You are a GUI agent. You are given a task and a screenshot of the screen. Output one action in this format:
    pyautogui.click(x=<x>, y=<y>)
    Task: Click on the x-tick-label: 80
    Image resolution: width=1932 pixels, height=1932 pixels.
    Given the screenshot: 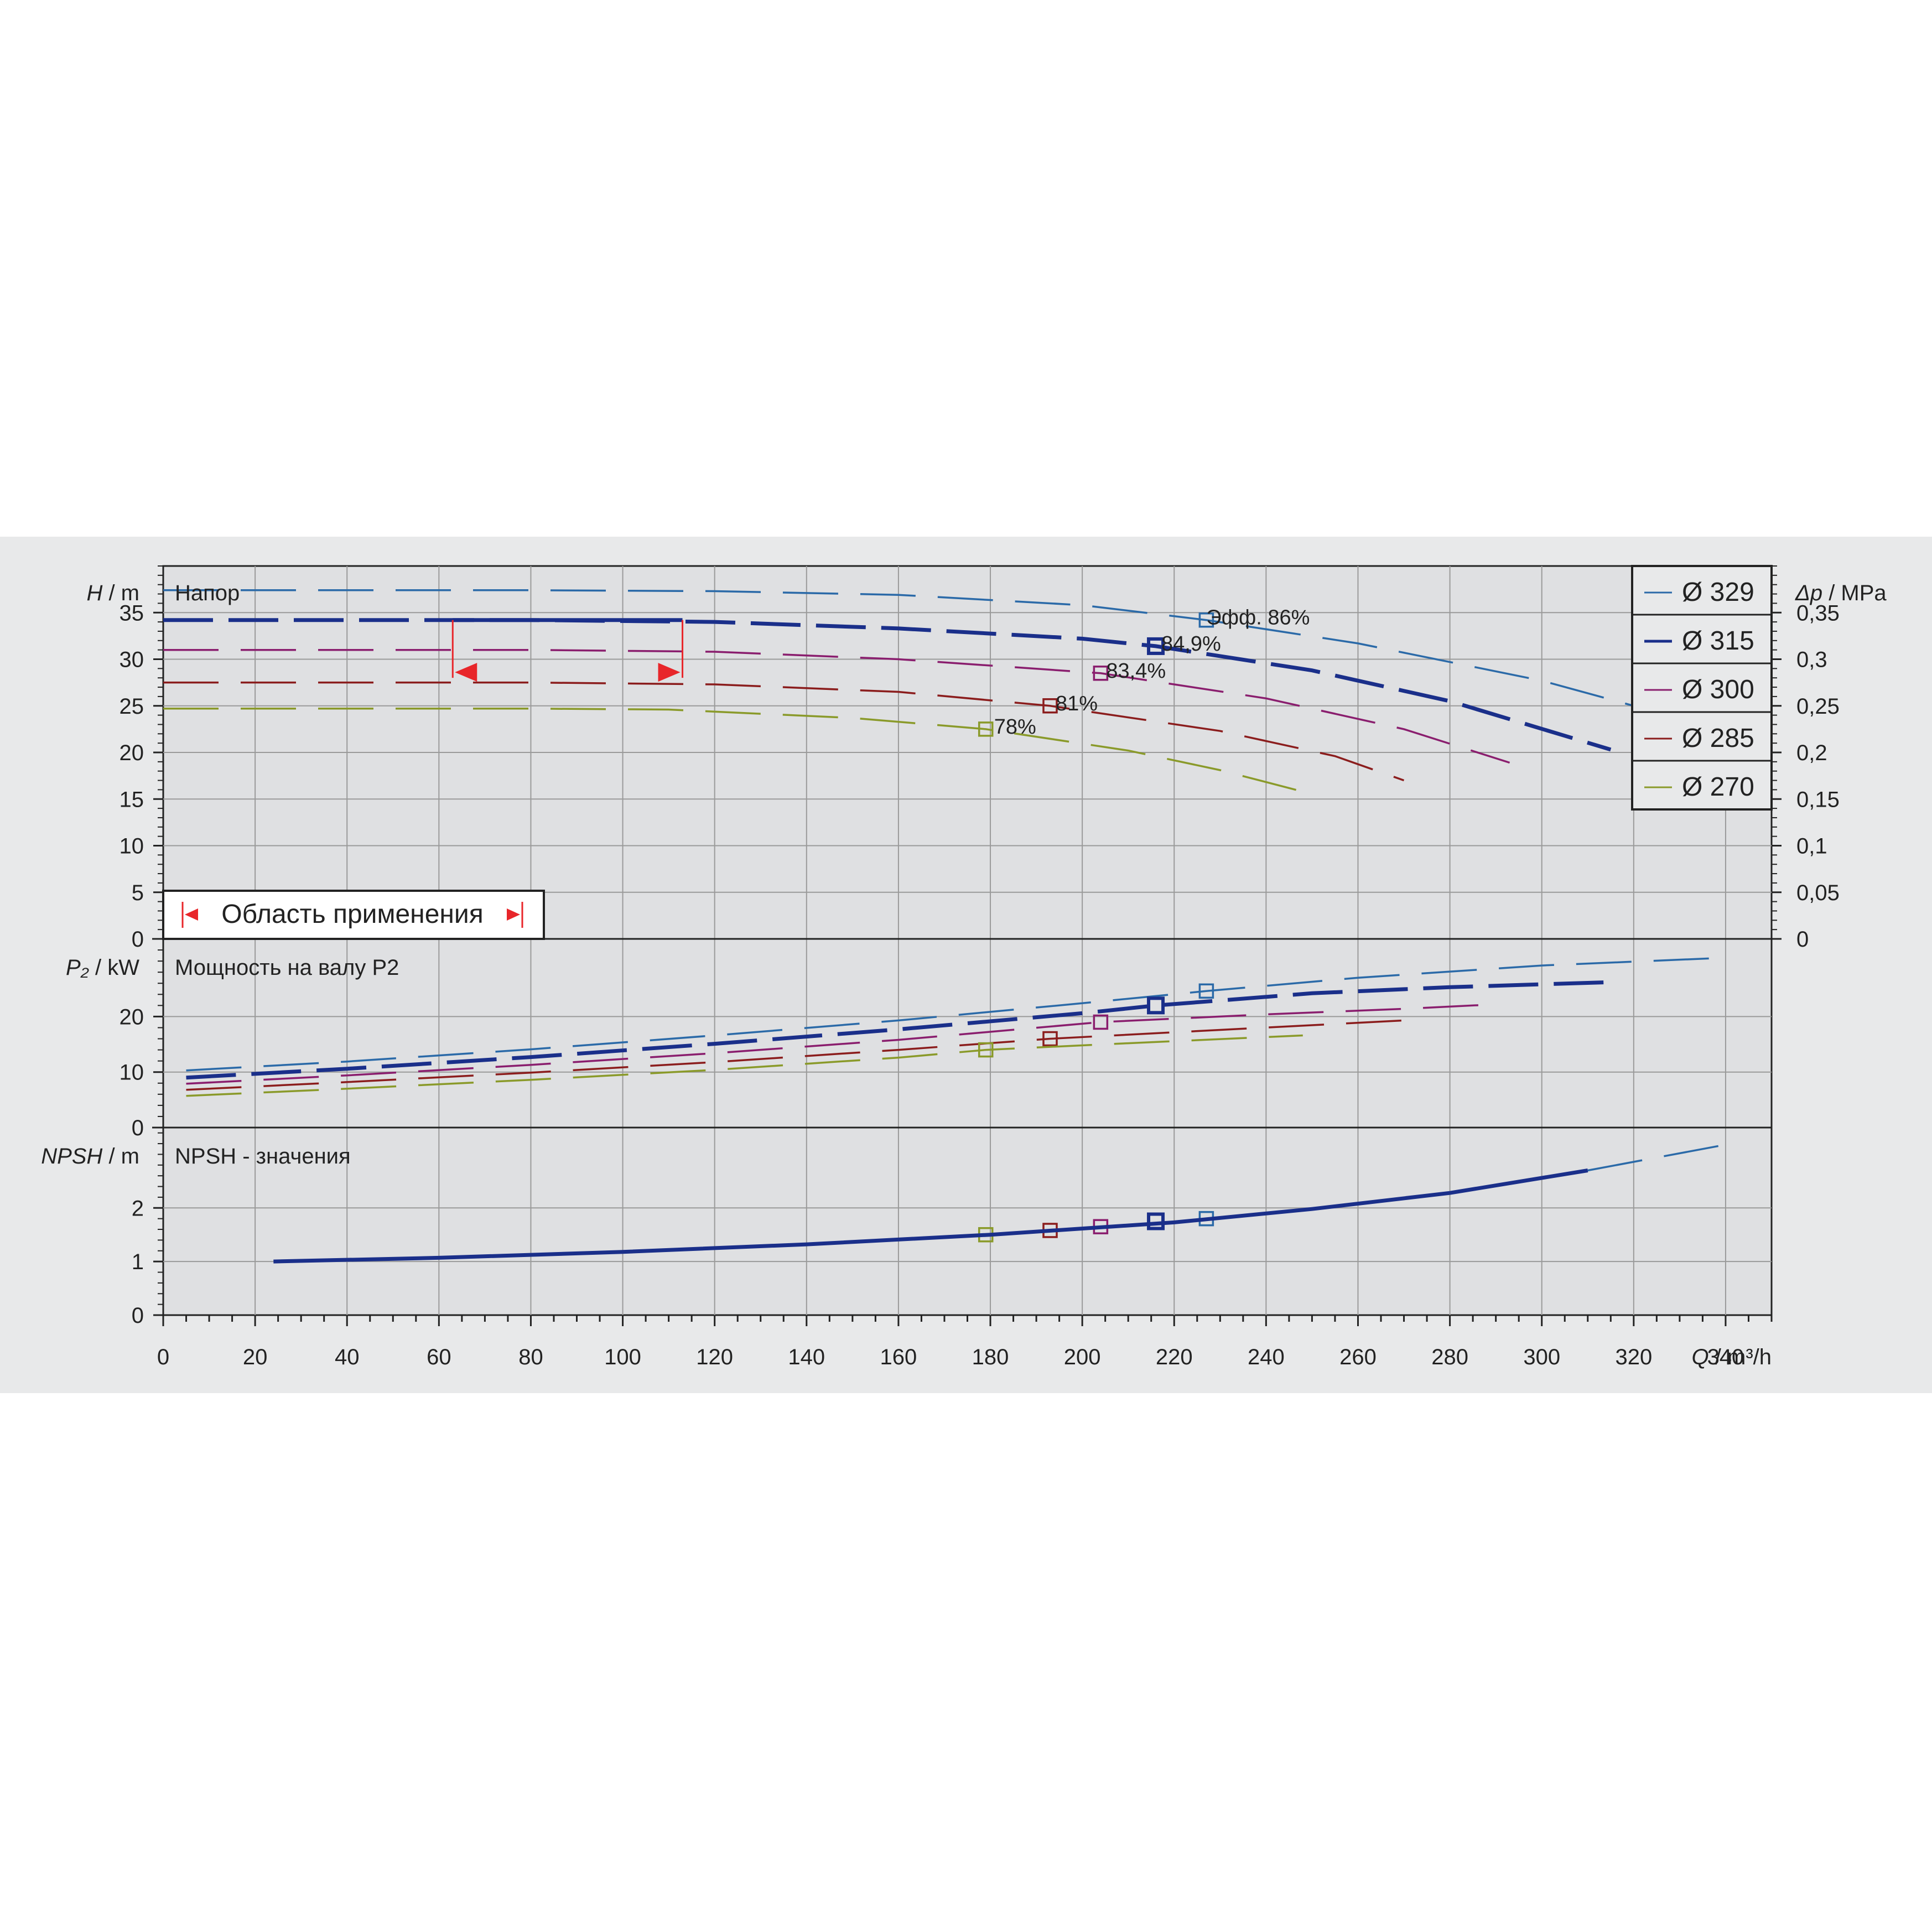 What is the action you would take?
    pyautogui.click(x=530, y=1357)
    